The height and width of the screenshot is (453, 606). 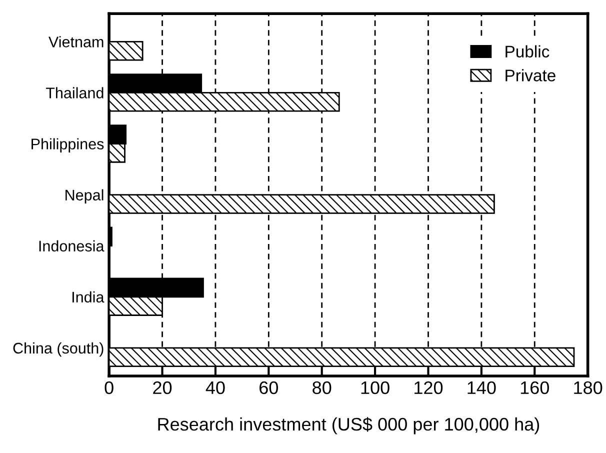 I want to click on y-tick-label: Indonesia, so click(x=71, y=246).